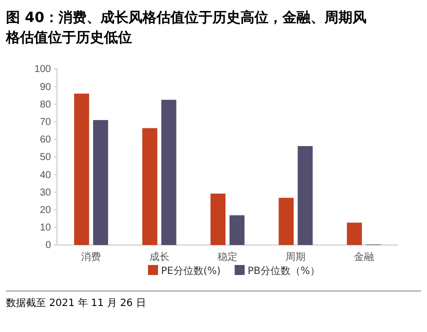  What do you see at coordinates (46, 104) in the screenshot?
I see `y-tick-label: 80` at bounding box center [46, 104].